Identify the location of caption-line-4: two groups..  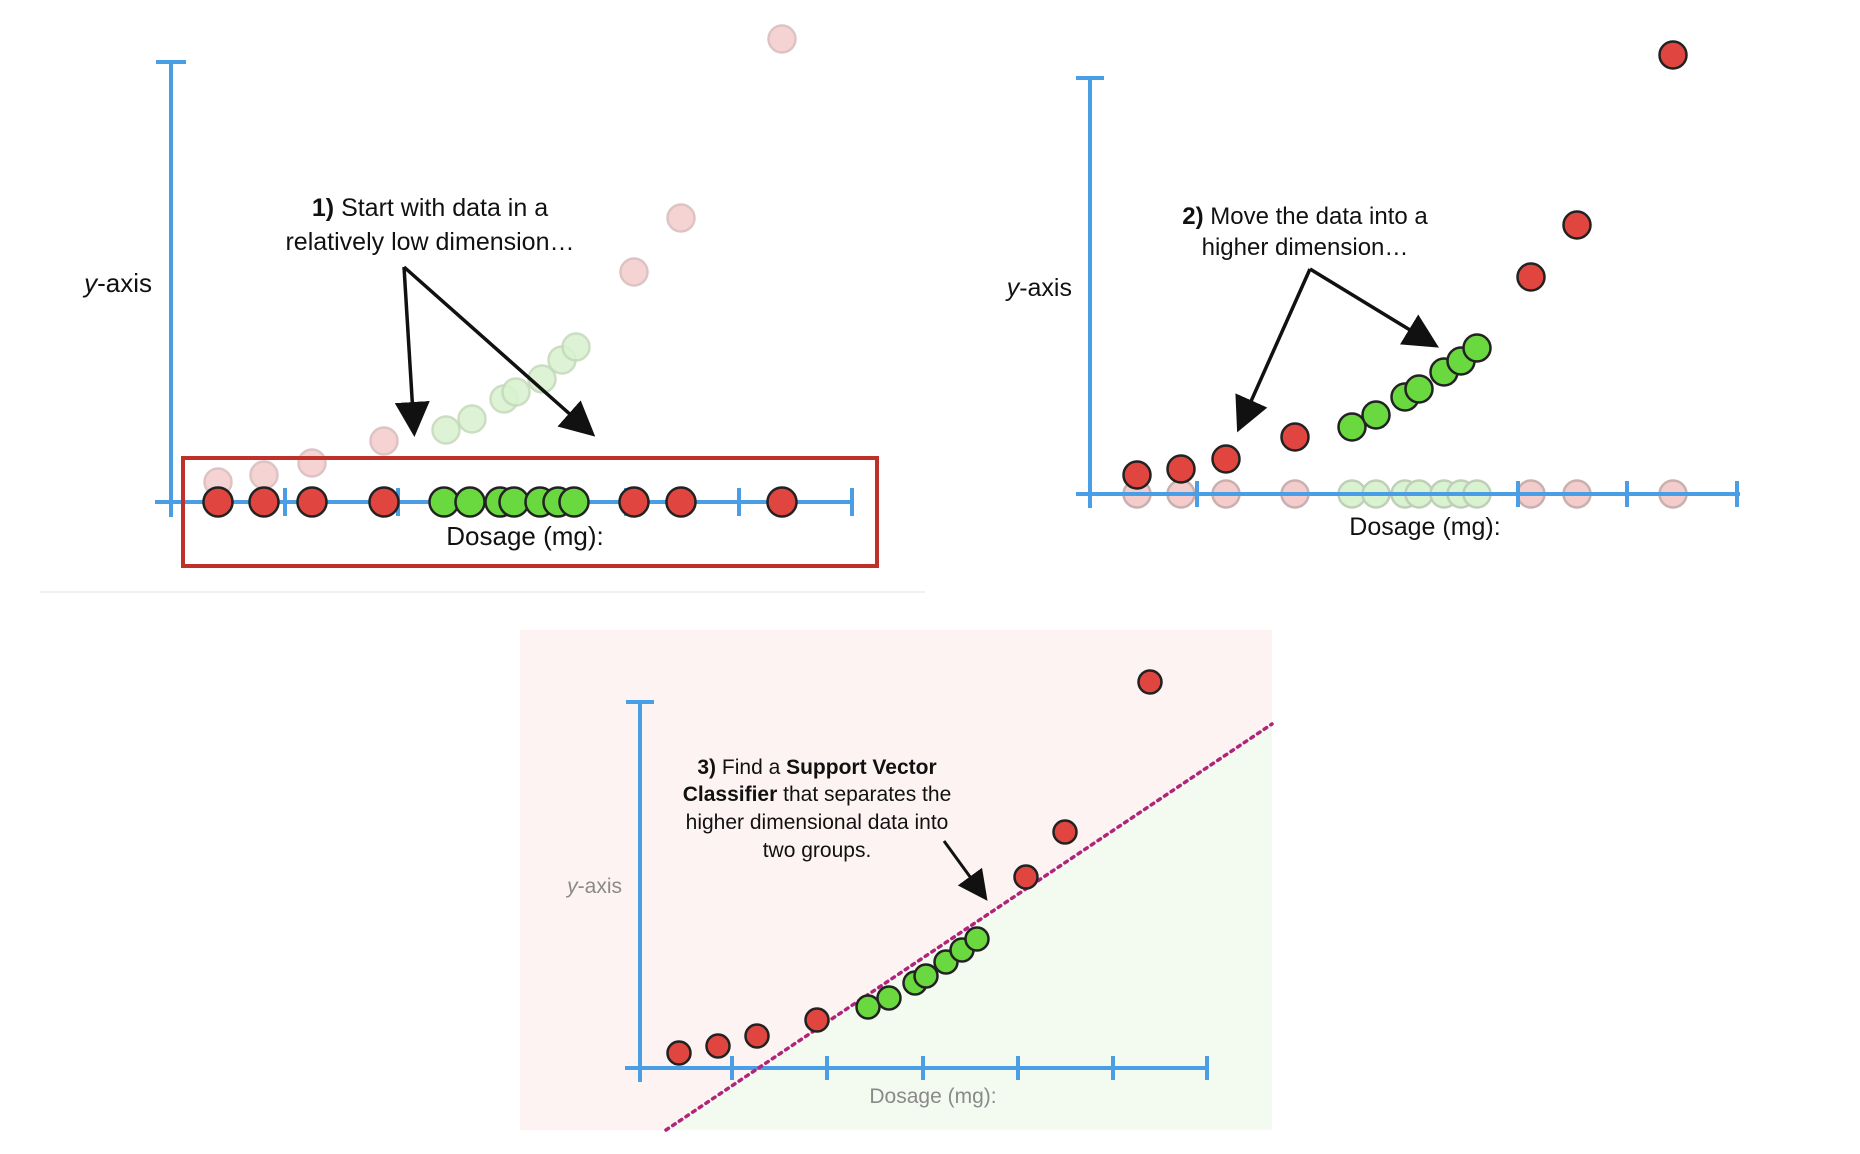
(817, 850).